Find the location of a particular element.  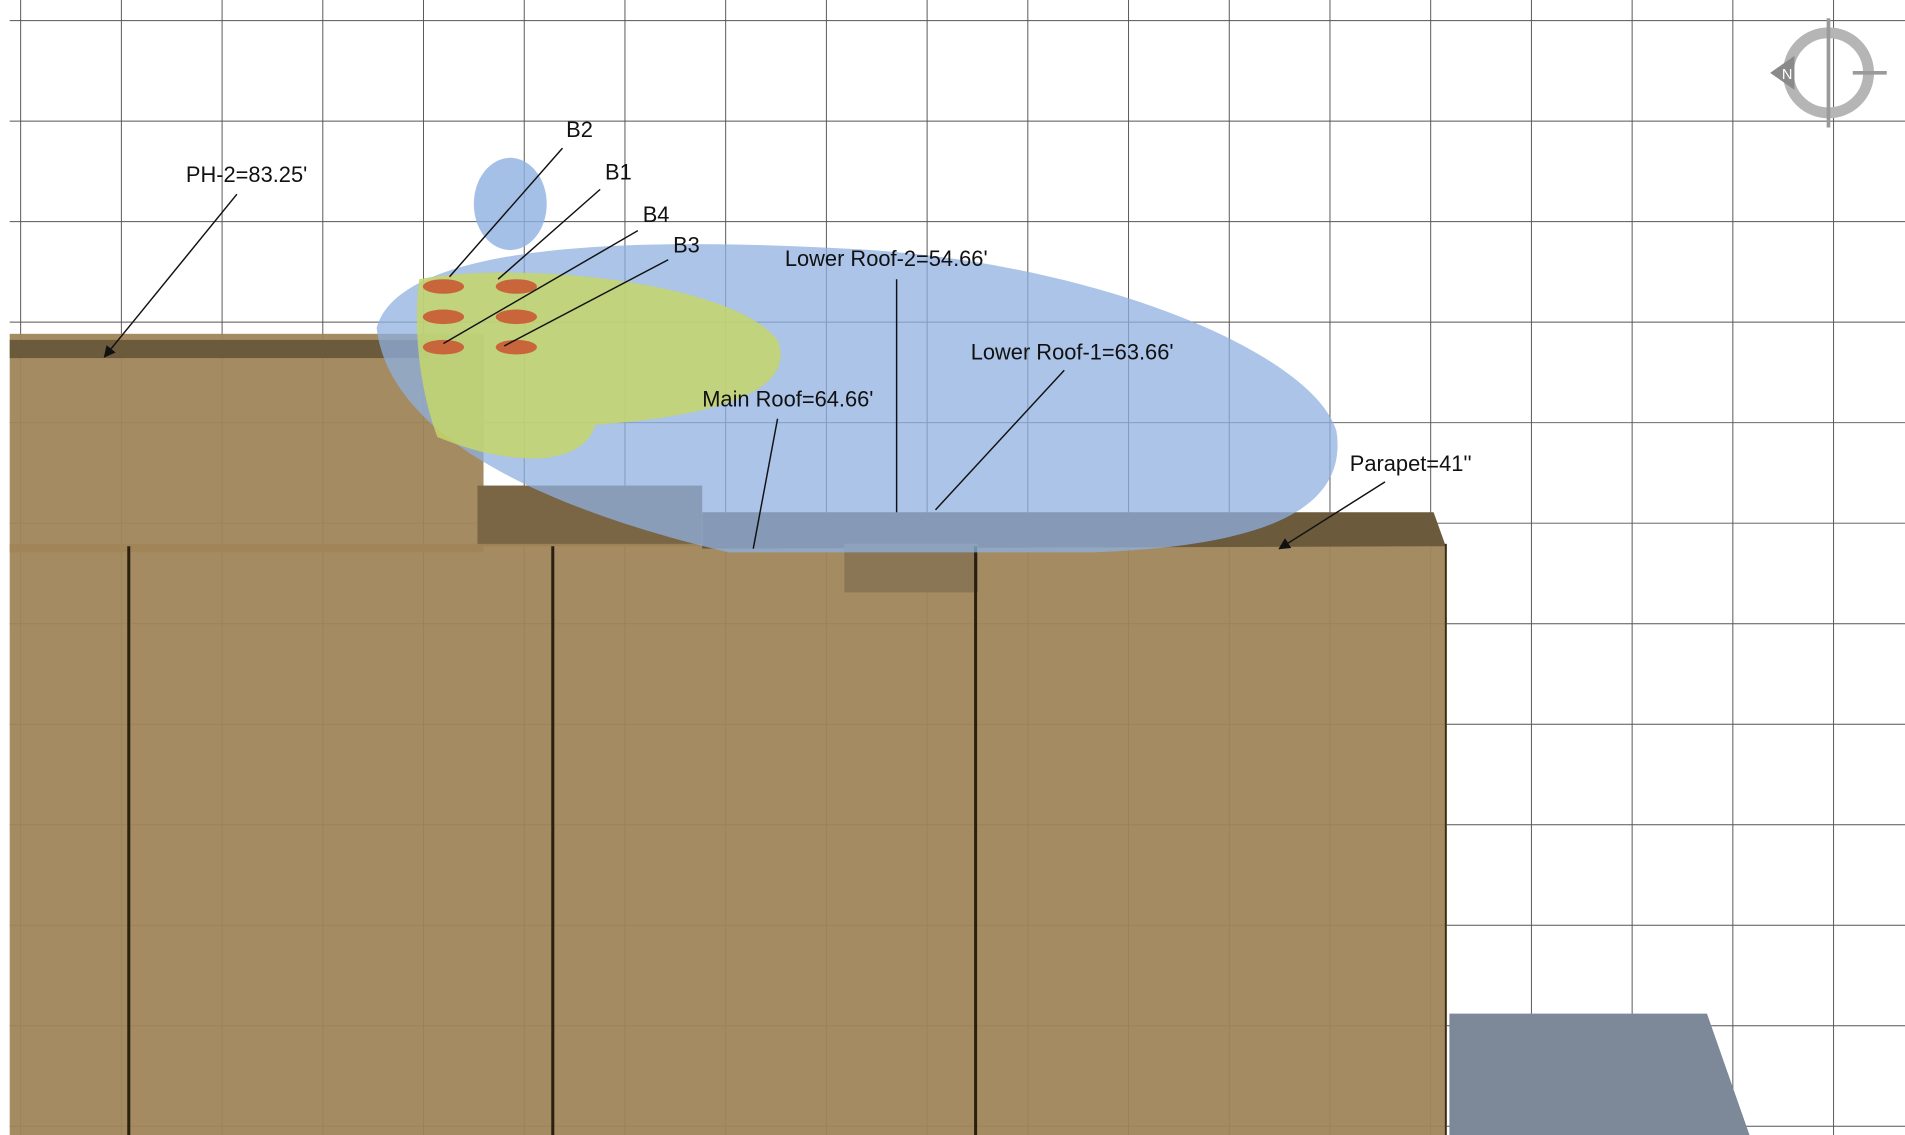

annotation: B2 is located at coordinates (579, 129).